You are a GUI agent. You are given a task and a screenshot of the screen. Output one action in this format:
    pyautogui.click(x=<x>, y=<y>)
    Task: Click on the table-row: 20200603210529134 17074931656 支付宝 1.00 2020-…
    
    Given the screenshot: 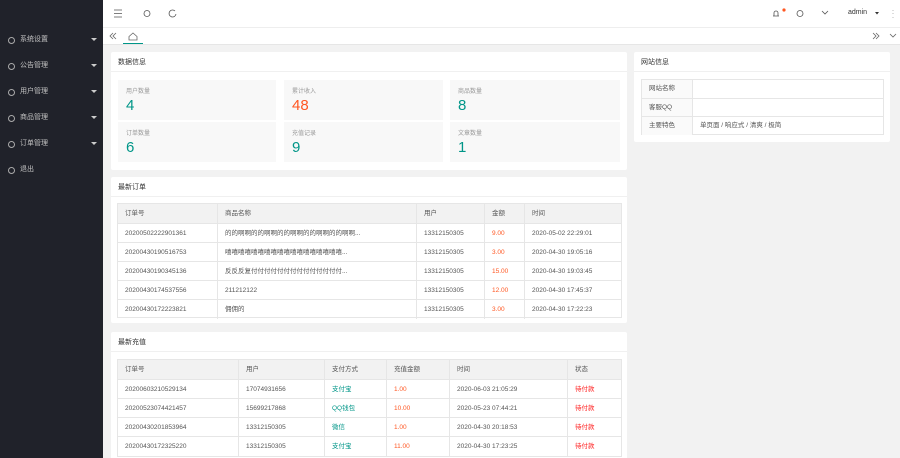 What is the action you would take?
    pyautogui.click(x=369, y=389)
    